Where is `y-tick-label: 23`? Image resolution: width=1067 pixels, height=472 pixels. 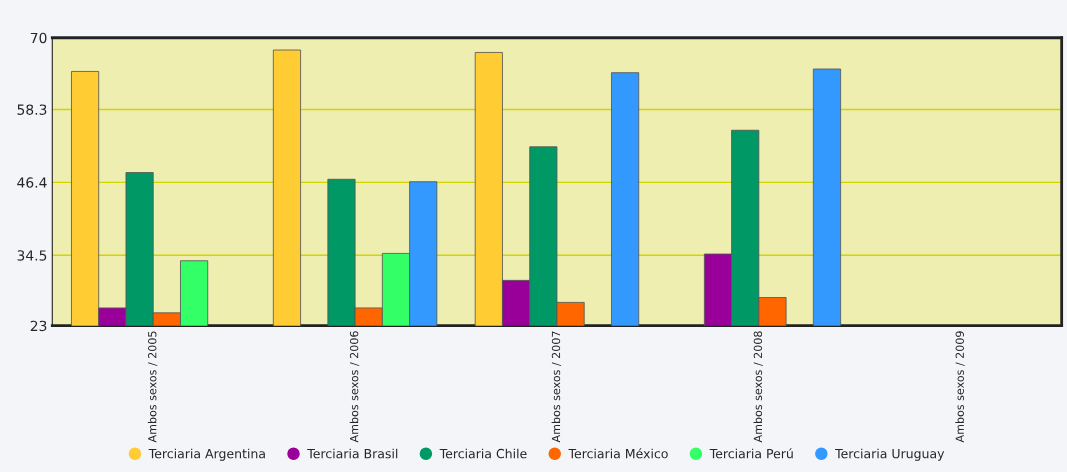 y-tick-label: 23 is located at coordinates (38, 326).